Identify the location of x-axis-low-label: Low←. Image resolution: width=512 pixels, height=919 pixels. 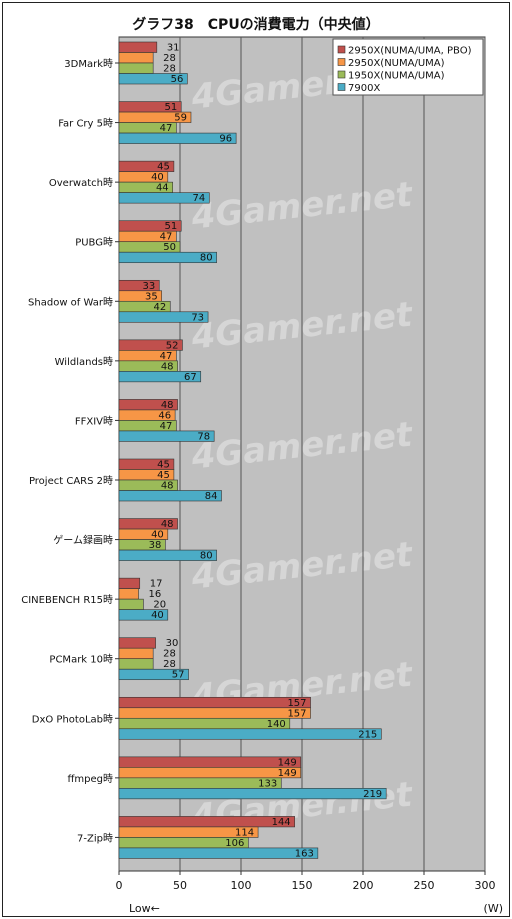
(144, 908).